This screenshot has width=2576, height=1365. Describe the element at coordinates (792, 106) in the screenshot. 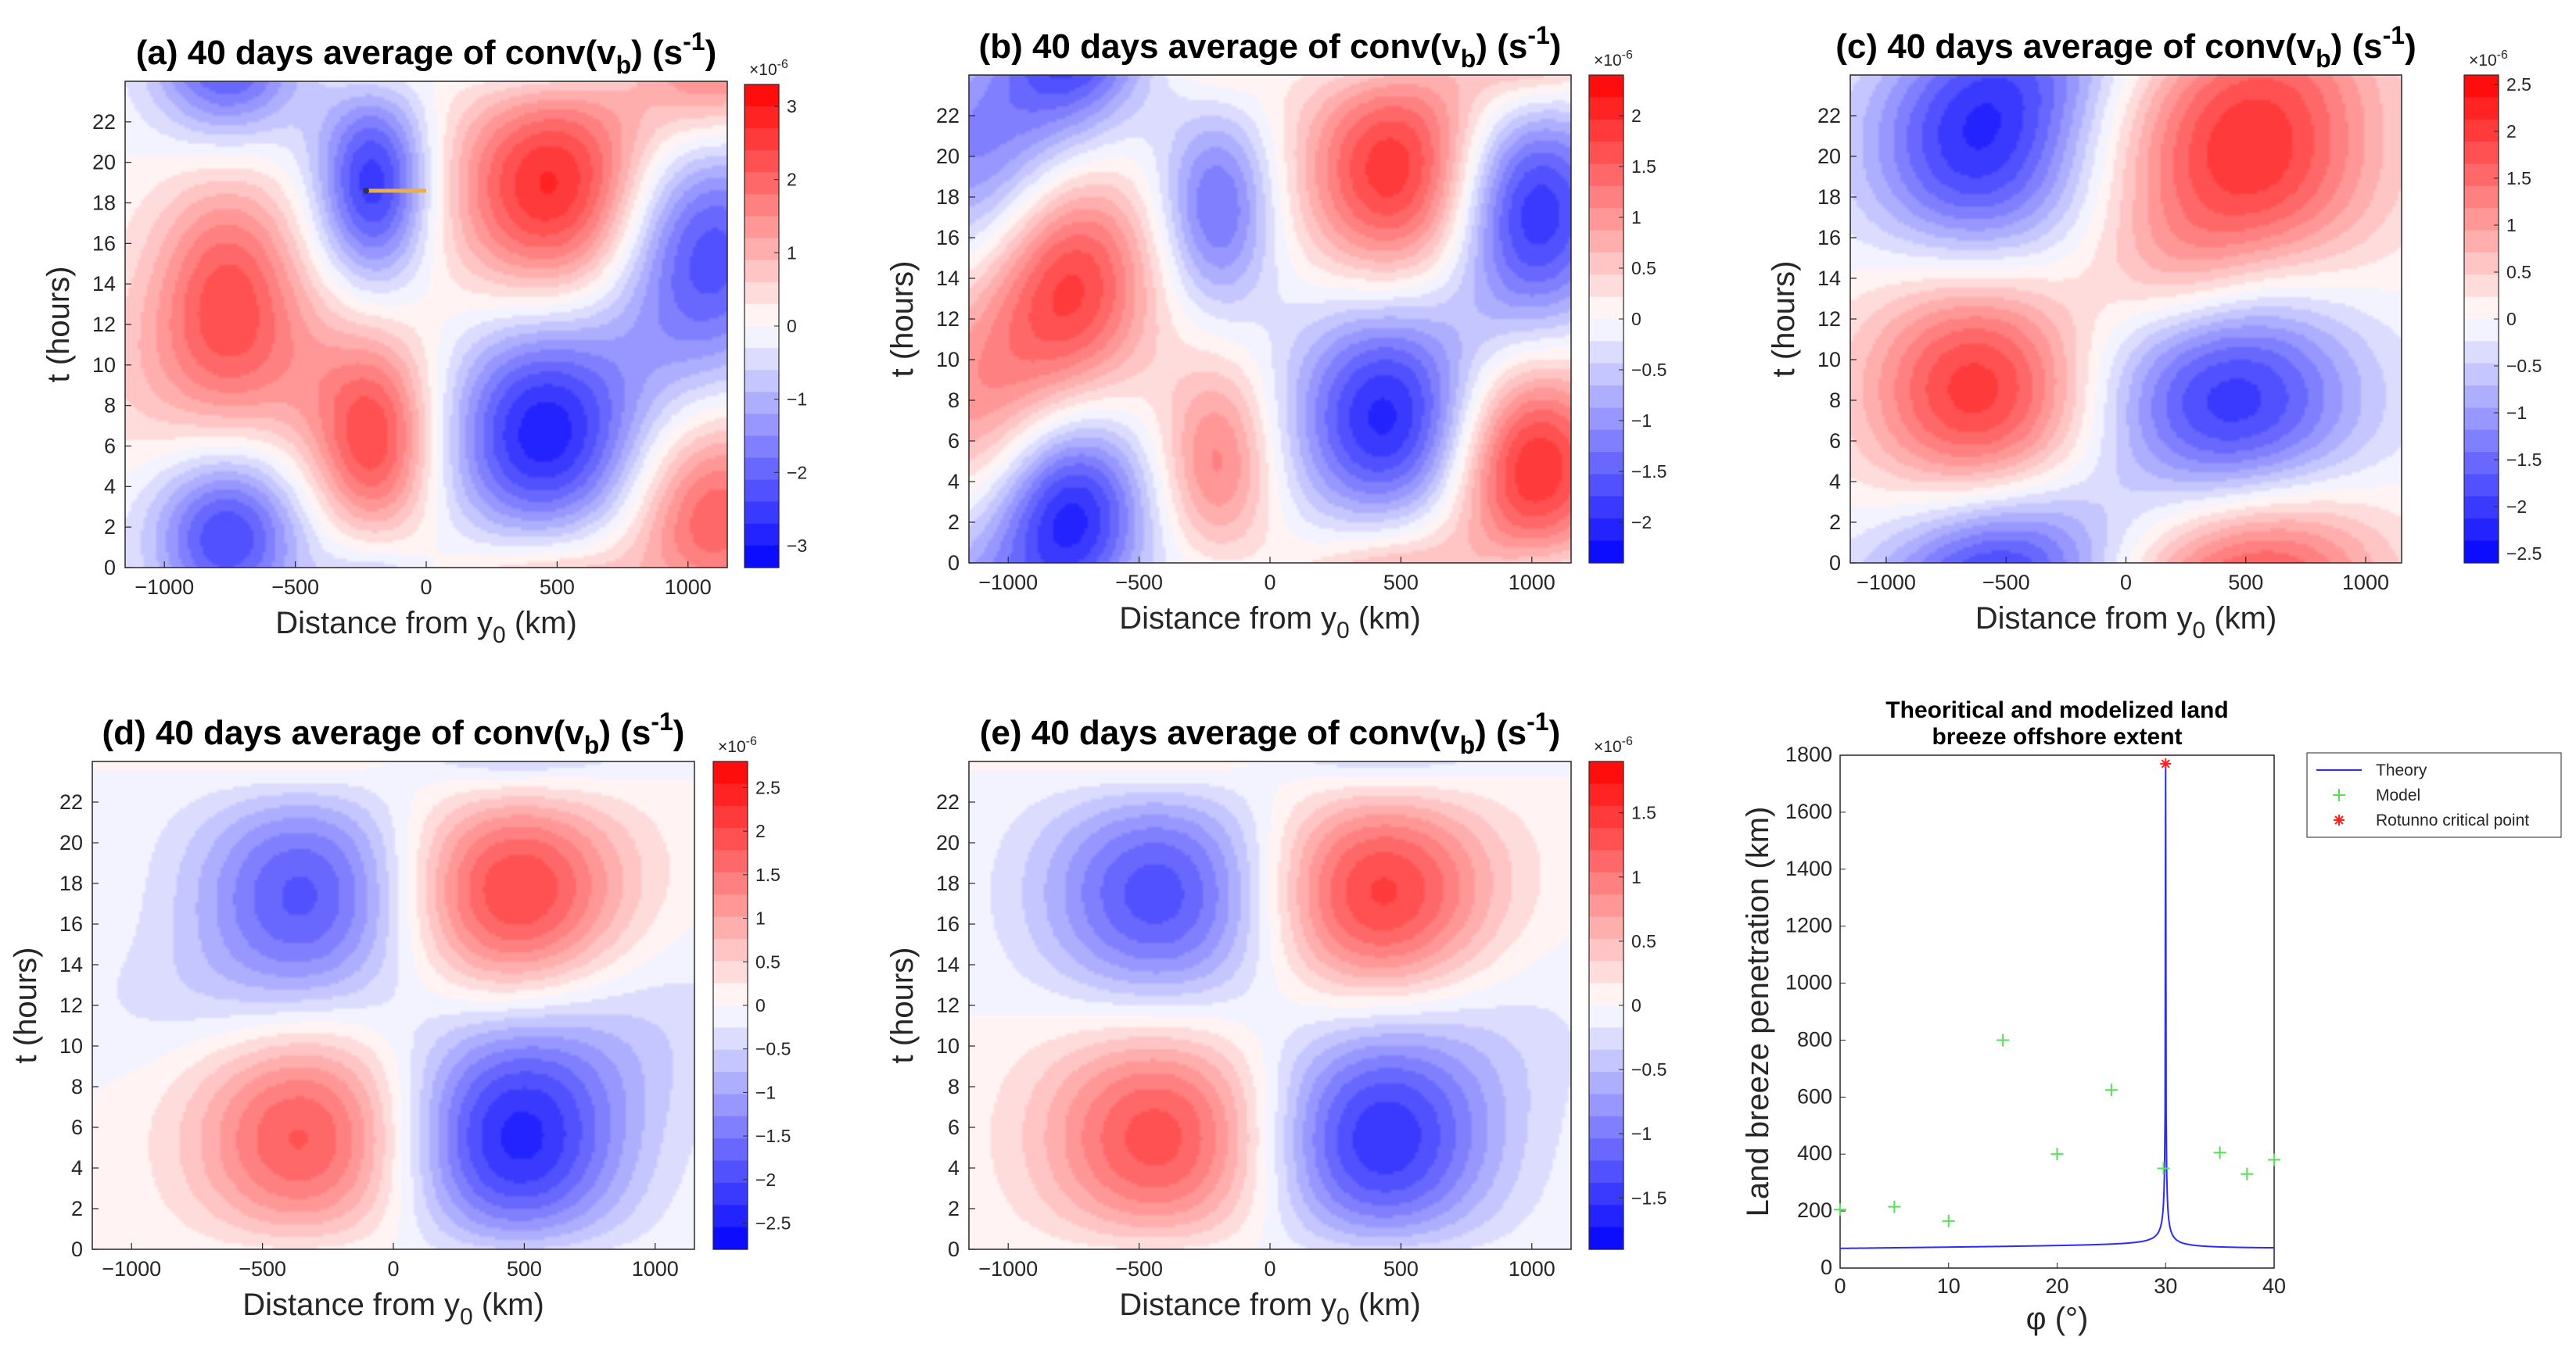

I see `colorbar-tick-label: 3` at that location.